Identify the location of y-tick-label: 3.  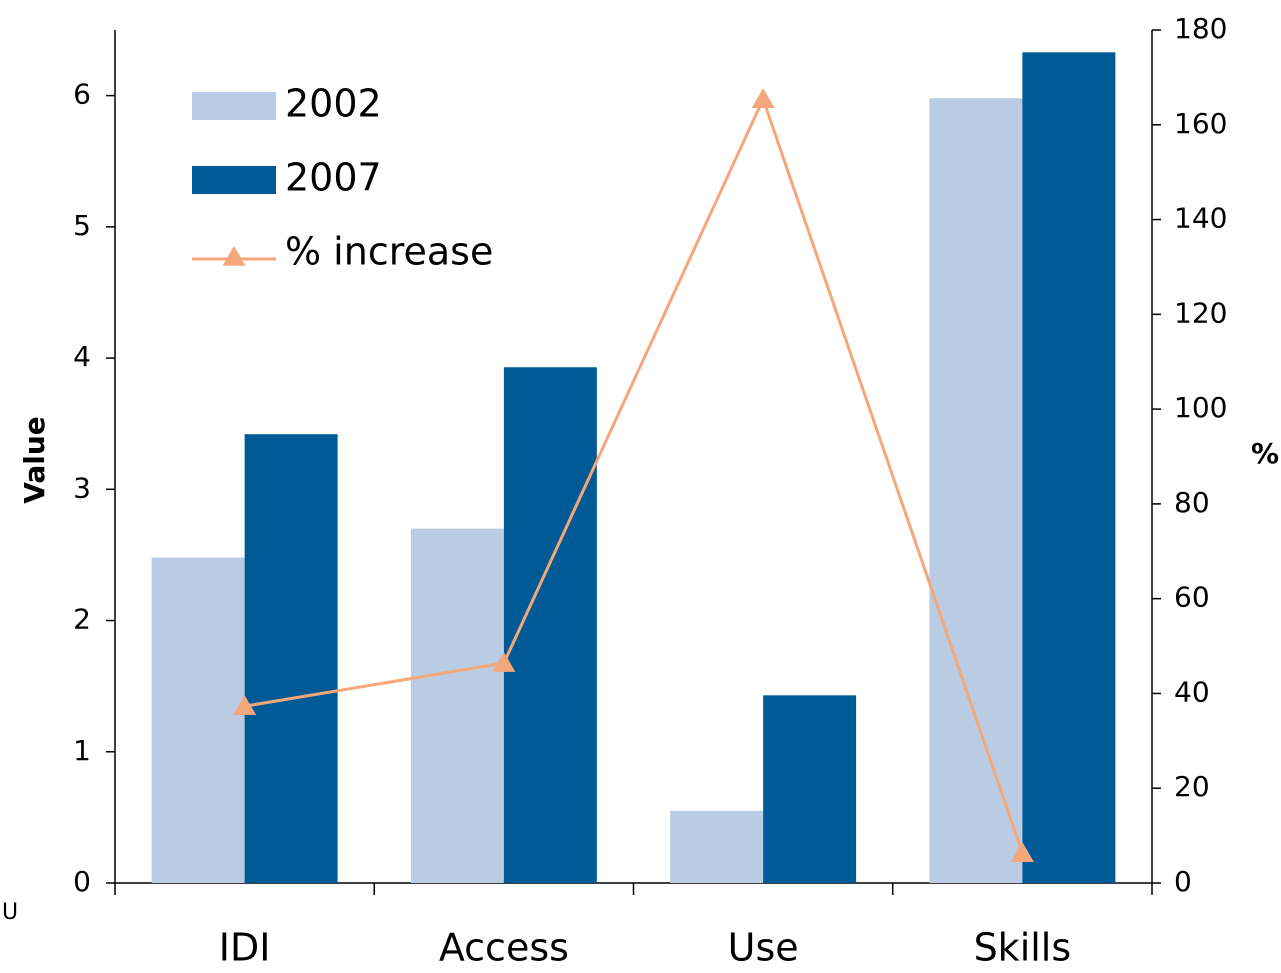
(82, 487).